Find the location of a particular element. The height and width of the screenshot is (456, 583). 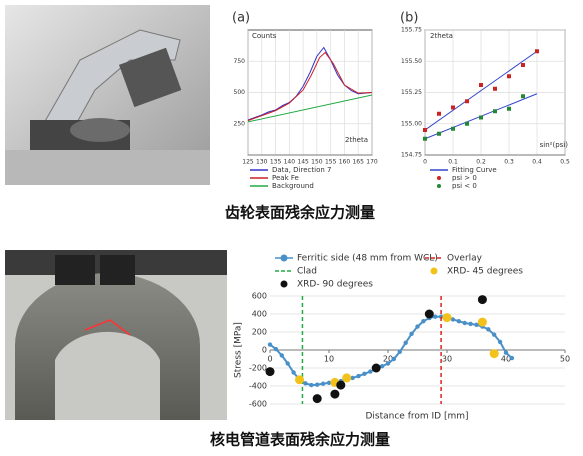

x-tick-label: 30 is located at coordinates (447, 359).